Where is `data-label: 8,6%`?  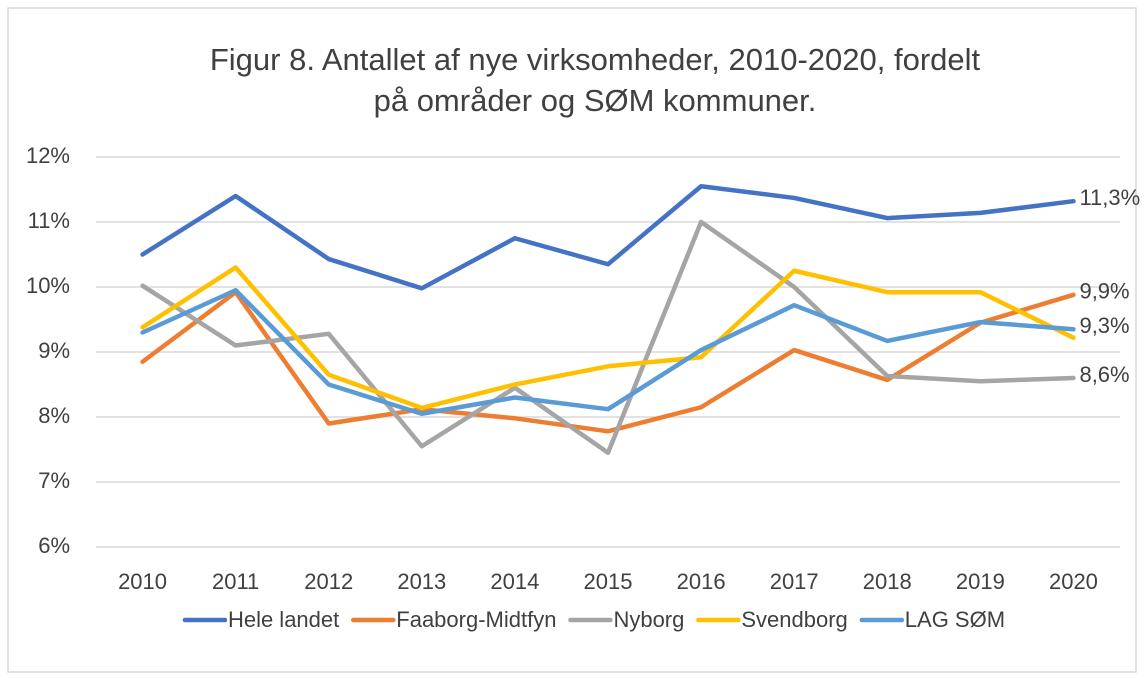
data-label: 8,6% is located at coordinates (1104, 374).